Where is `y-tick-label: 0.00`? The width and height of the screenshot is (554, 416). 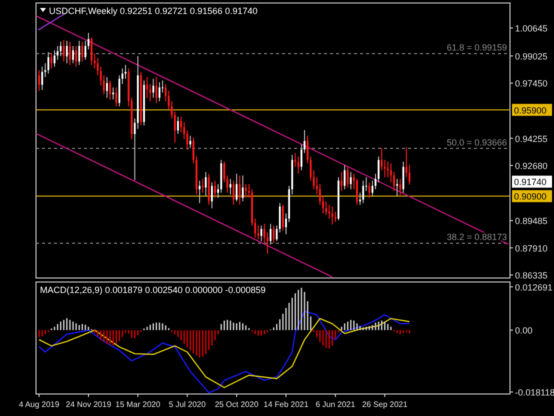
y-tick-label: 0.00 is located at coordinates (524, 331).